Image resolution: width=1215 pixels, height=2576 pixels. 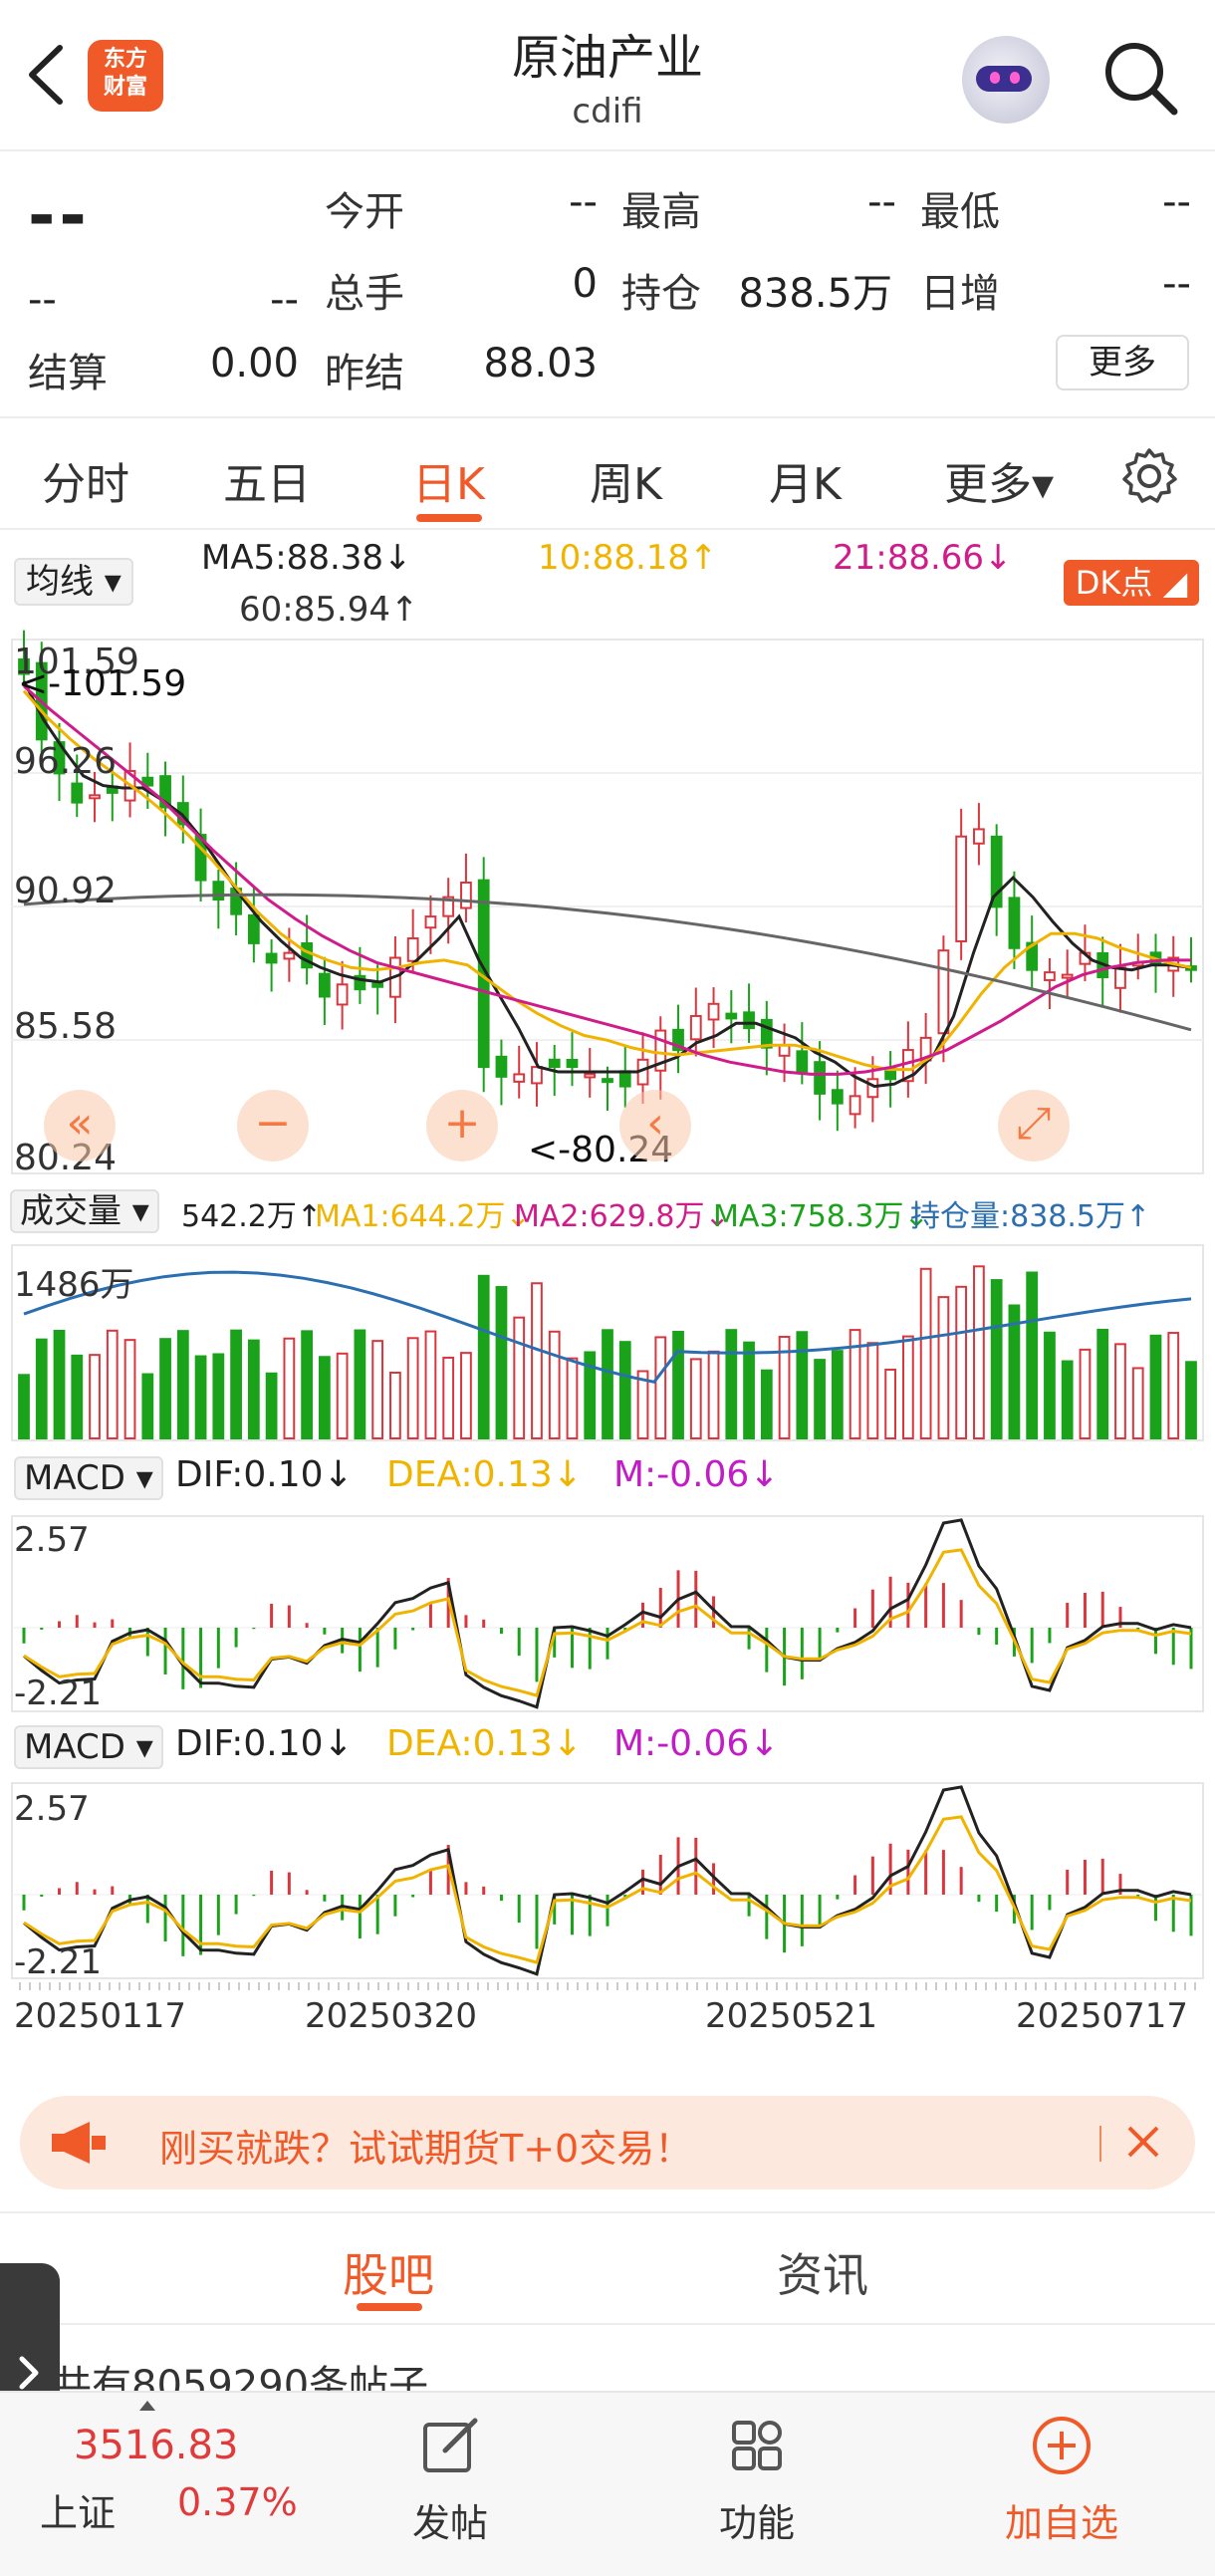 I want to click on macd-2-dif-line, so click(x=607, y=1880).